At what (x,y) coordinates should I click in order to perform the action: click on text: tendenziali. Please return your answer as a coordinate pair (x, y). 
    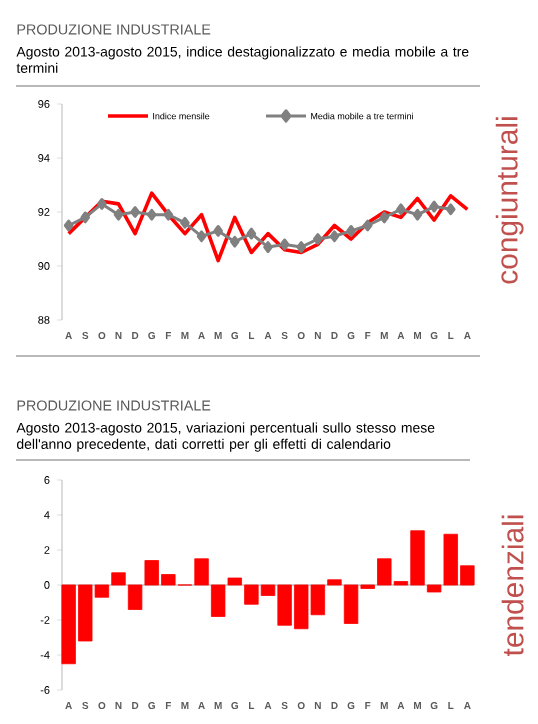
    Looking at the image, I should click on (512, 586).